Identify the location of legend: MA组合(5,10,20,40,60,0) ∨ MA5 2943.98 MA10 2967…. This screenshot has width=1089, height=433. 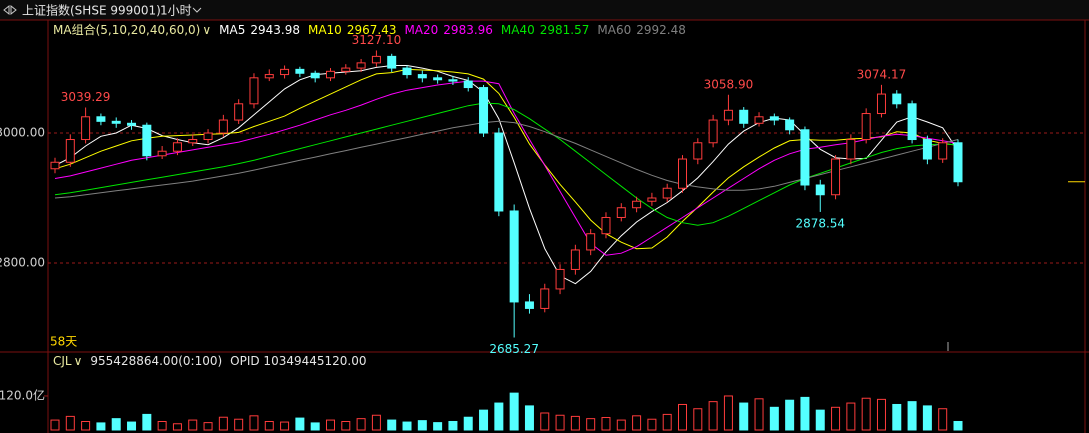
(369, 29).